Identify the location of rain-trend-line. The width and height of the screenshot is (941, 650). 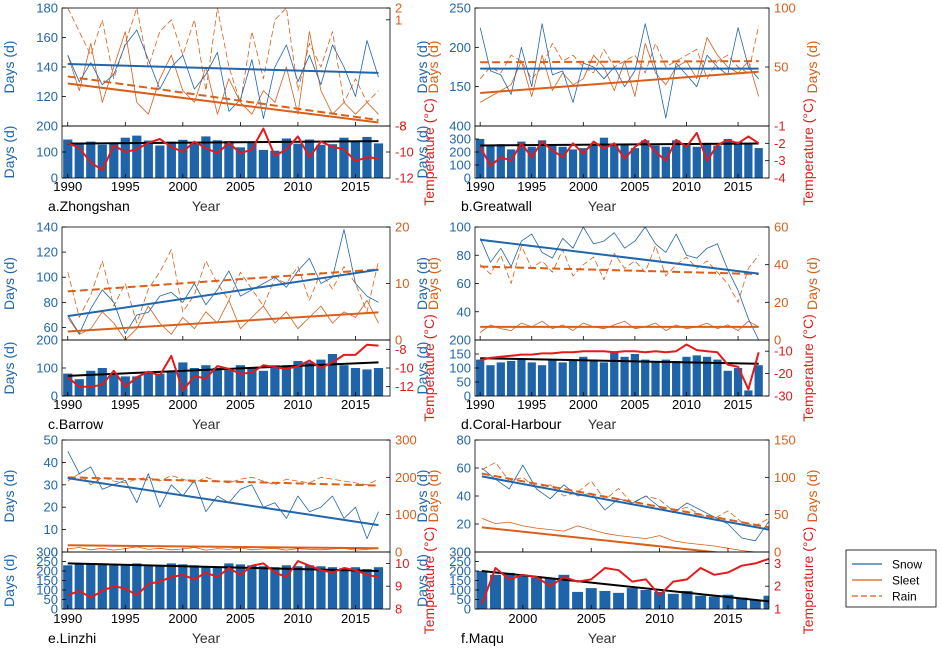
(619, 62).